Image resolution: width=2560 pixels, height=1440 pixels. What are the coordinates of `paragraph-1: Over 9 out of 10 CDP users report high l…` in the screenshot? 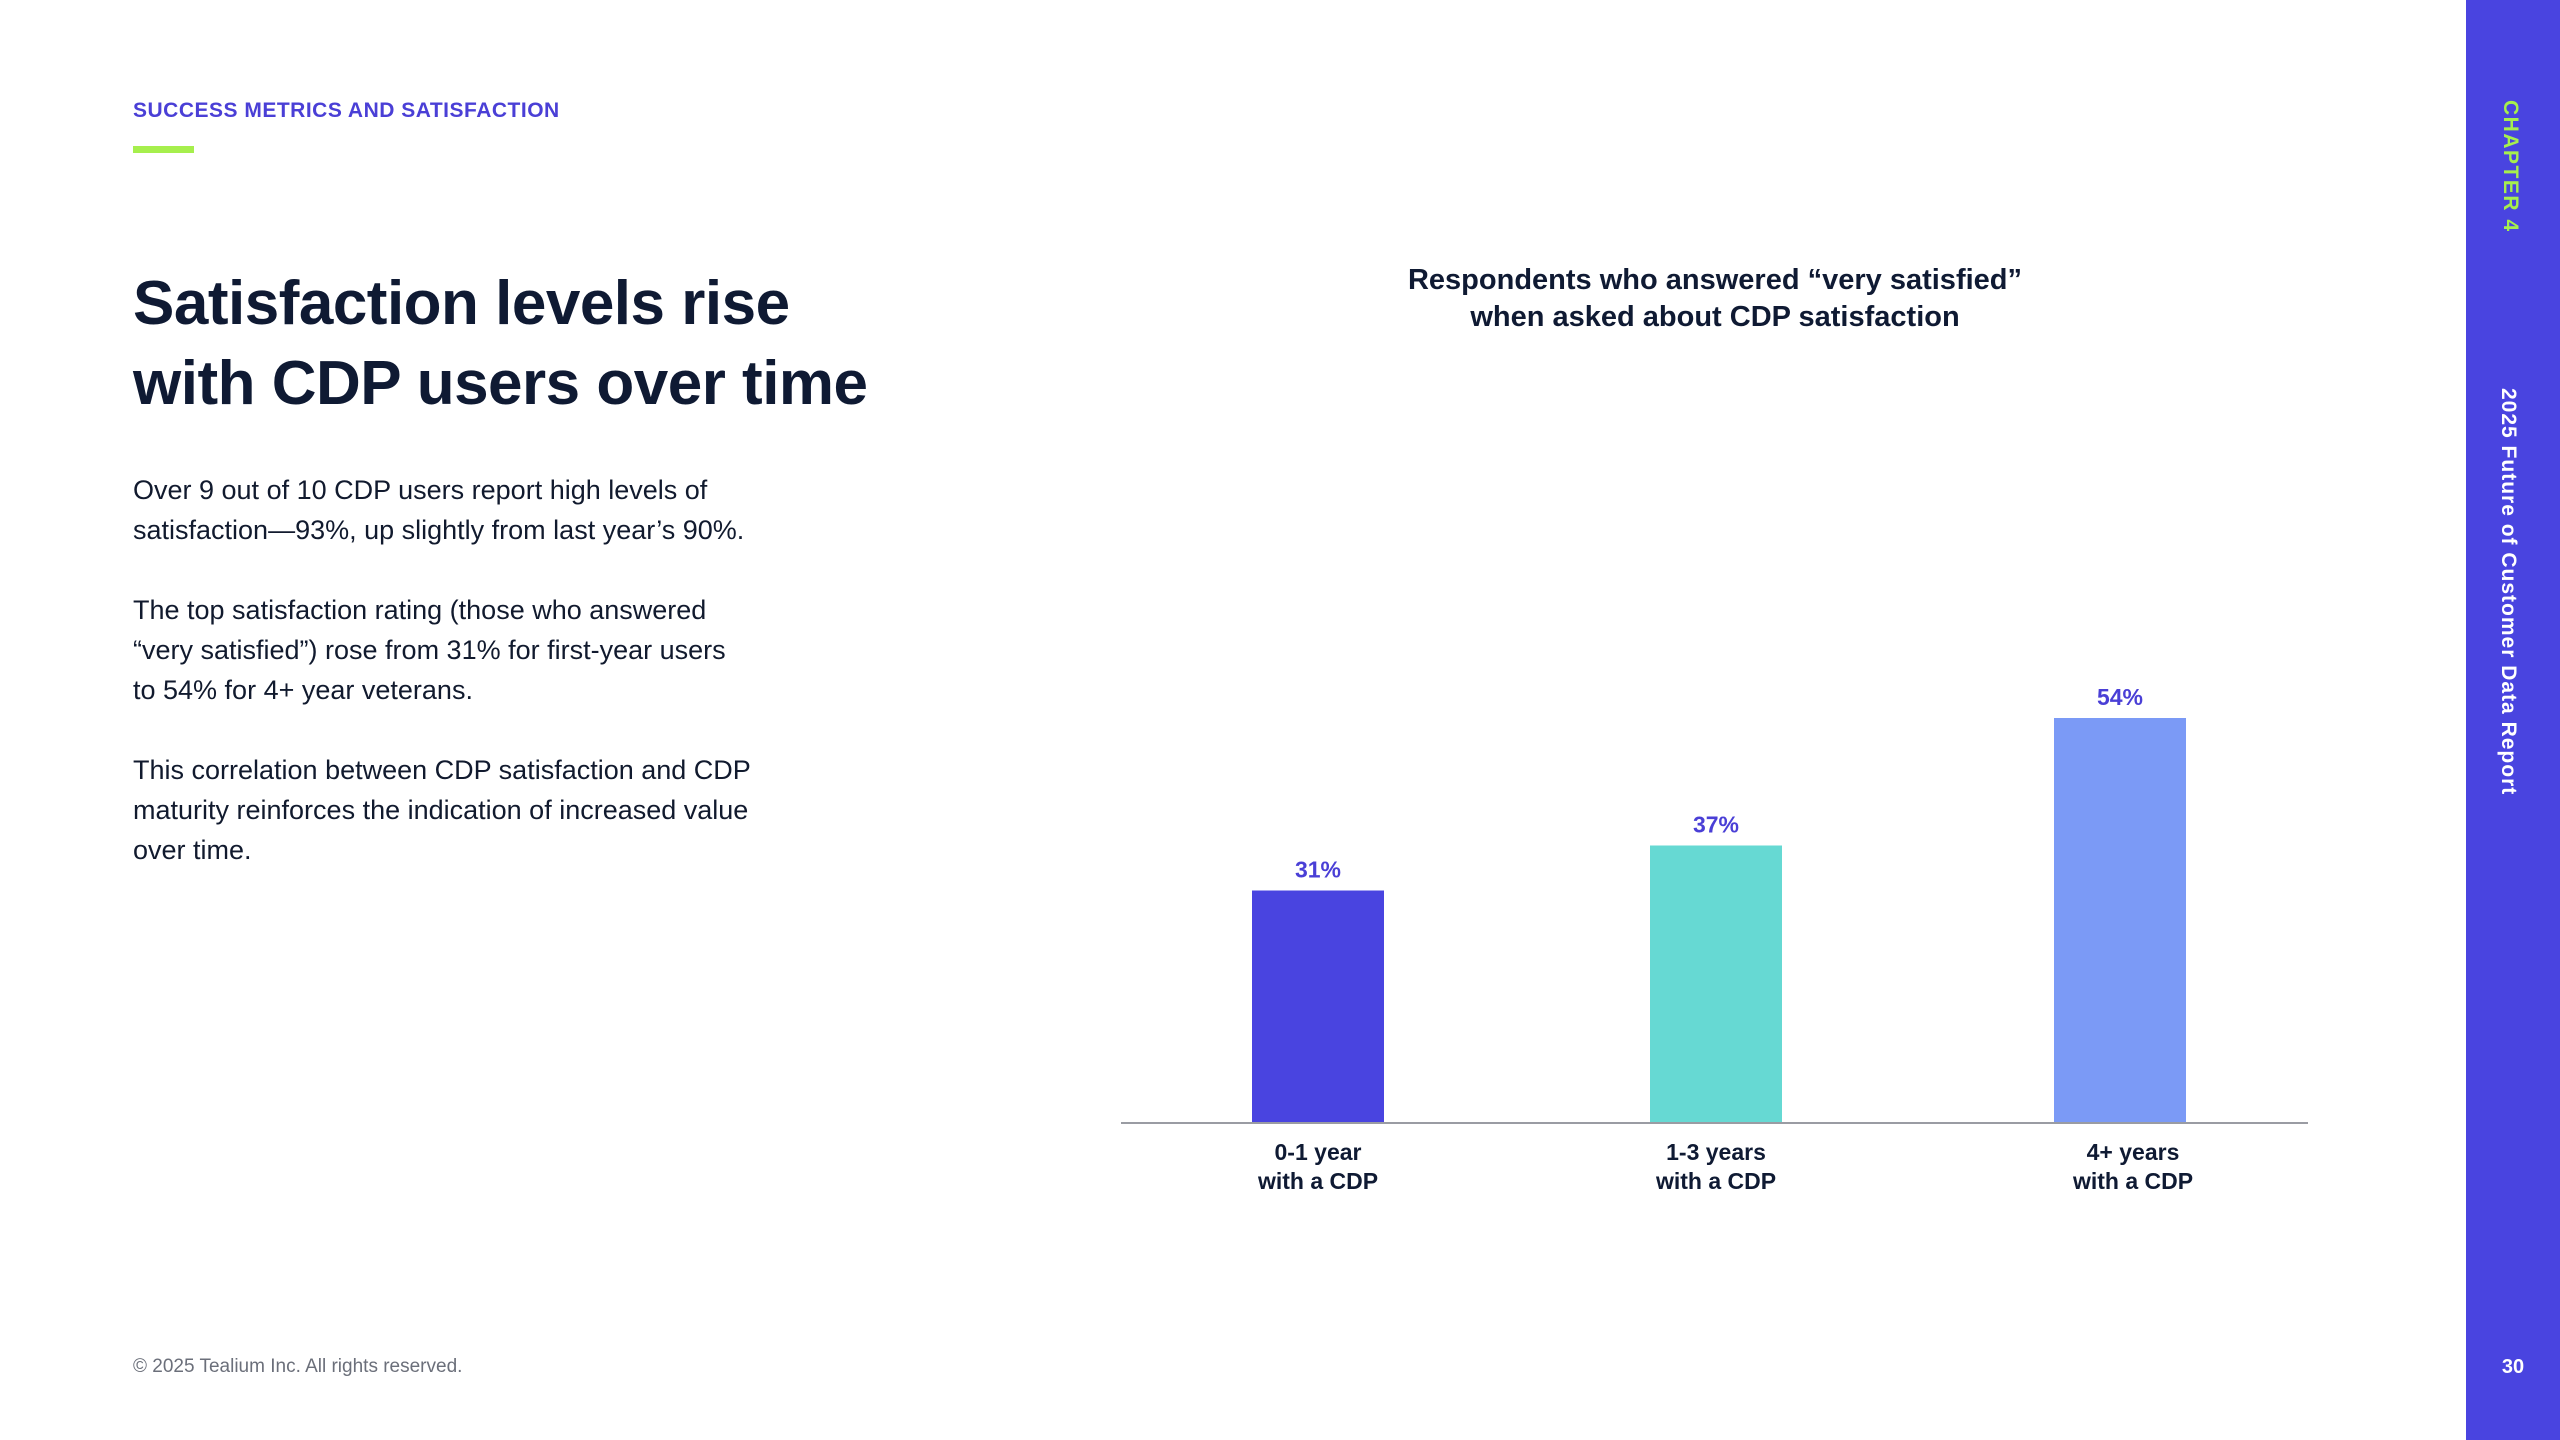 It's located at (513, 510).